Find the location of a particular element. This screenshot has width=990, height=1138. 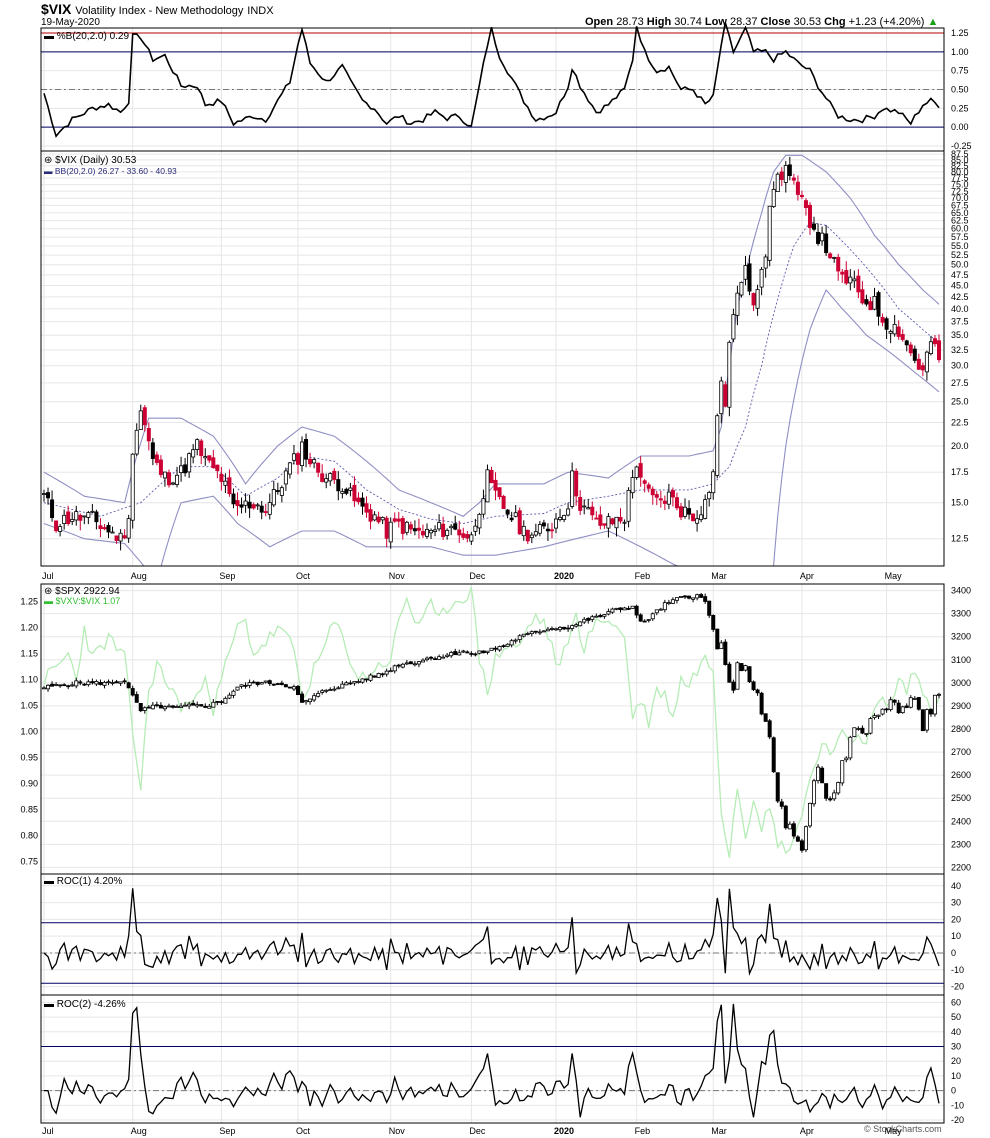

chart-date: 19-May-2020 is located at coordinates (70, 22).